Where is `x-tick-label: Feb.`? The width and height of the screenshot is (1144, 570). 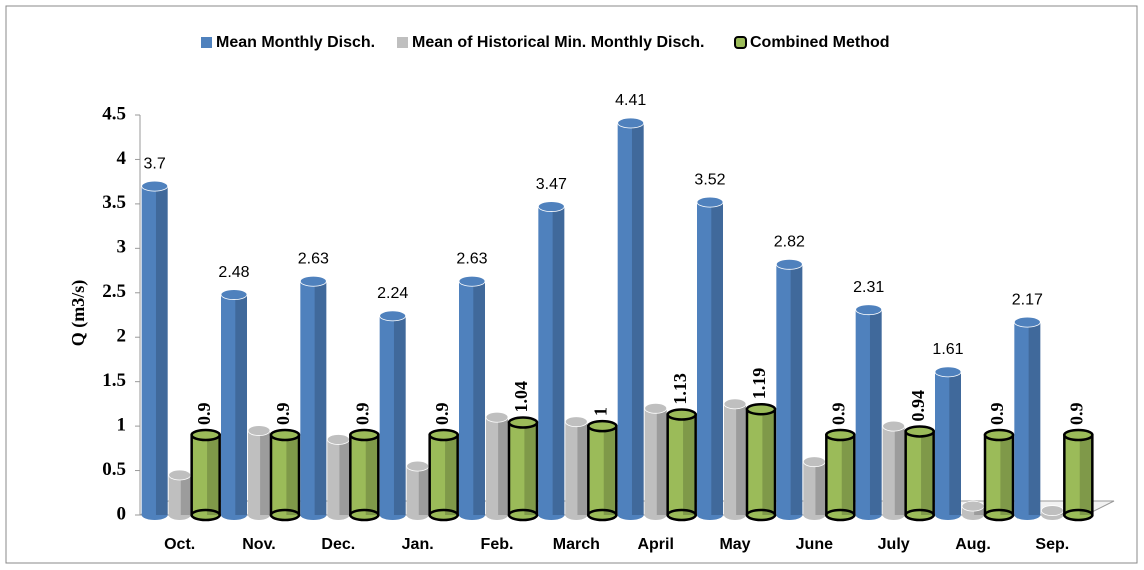
x-tick-label: Feb. is located at coordinates (497, 544).